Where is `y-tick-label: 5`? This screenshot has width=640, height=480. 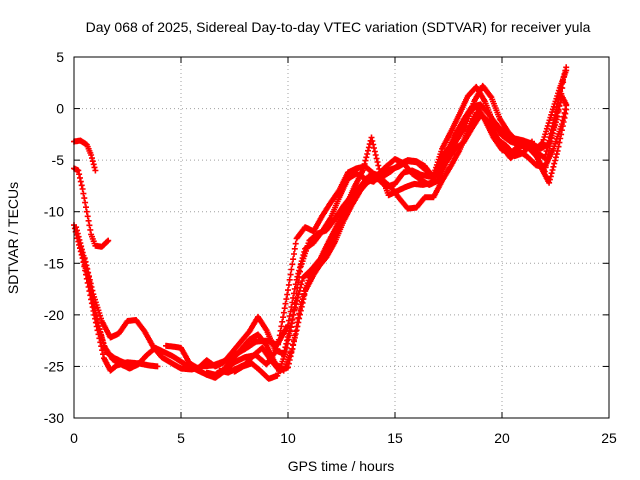 y-tick-label: 5 is located at coordinates (60, 57).